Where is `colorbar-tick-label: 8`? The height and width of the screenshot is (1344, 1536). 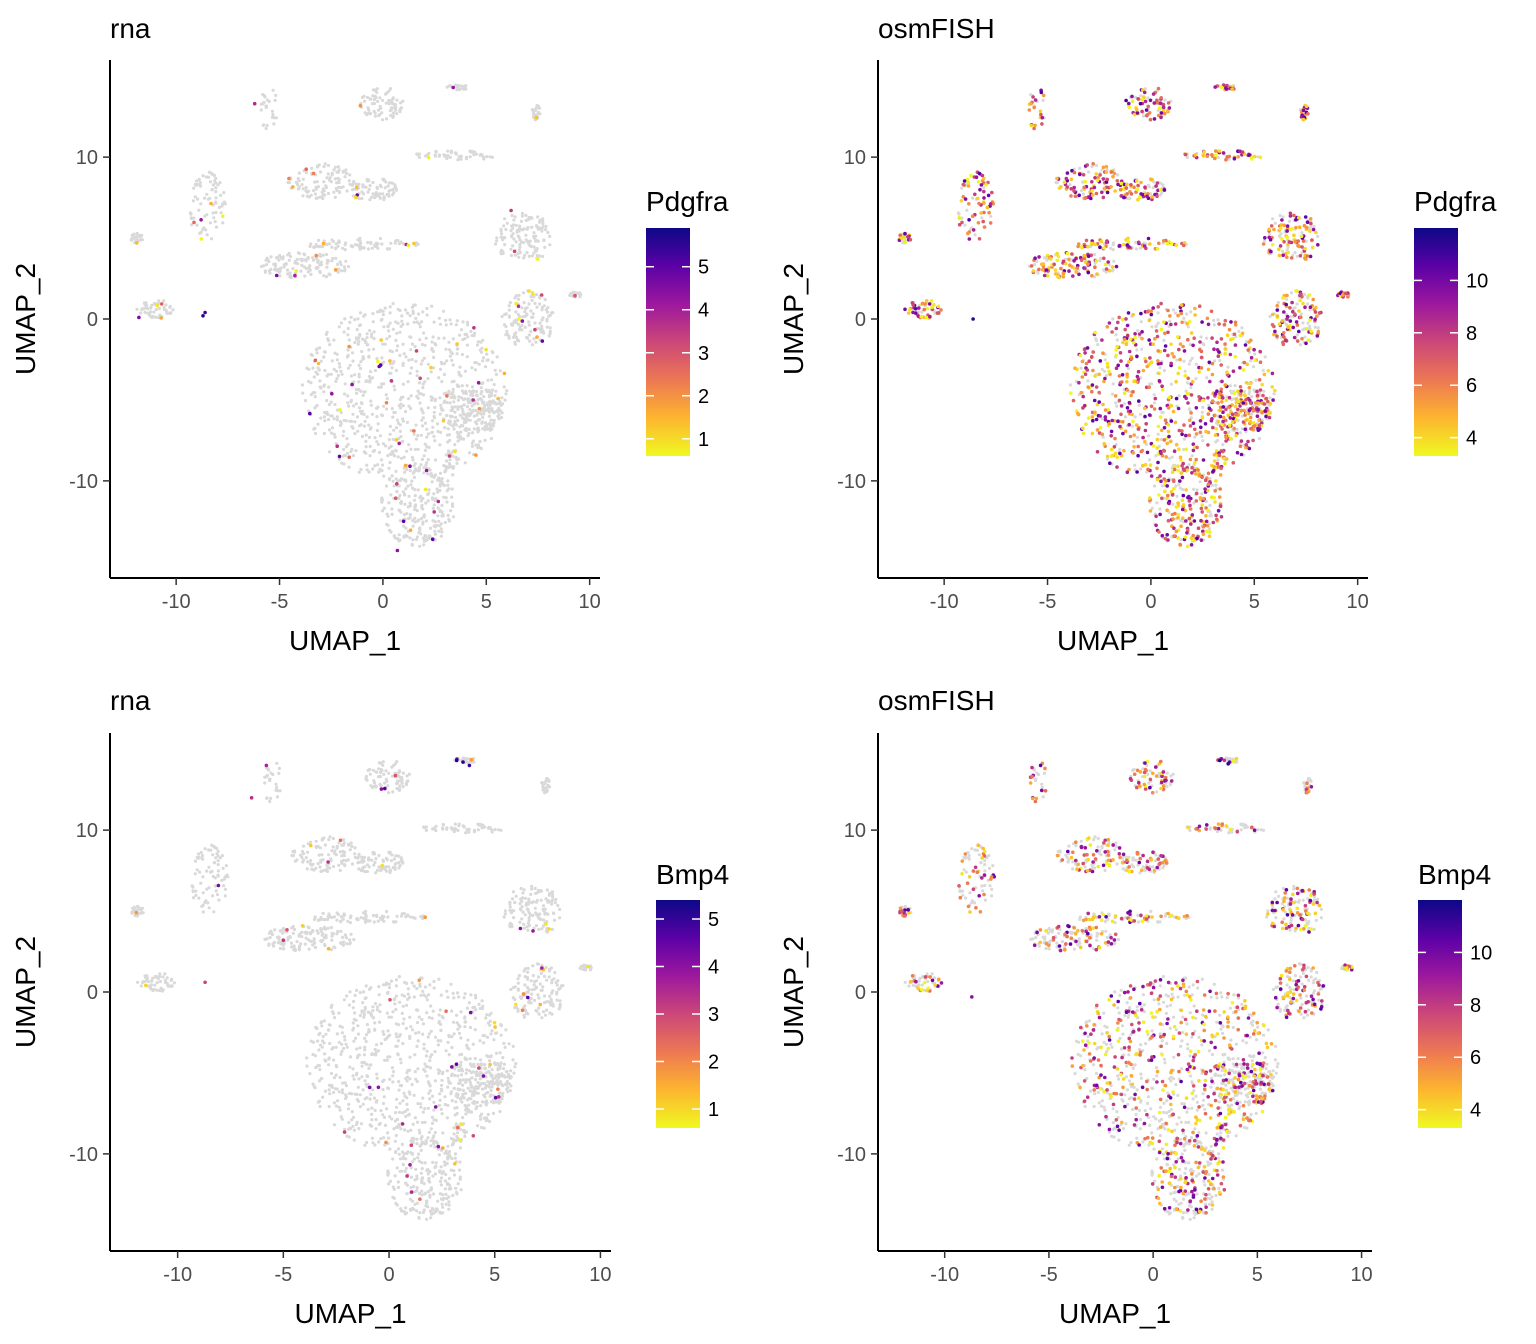
colorbar-tick-label: 8 is located at coordinates (1471, 334).